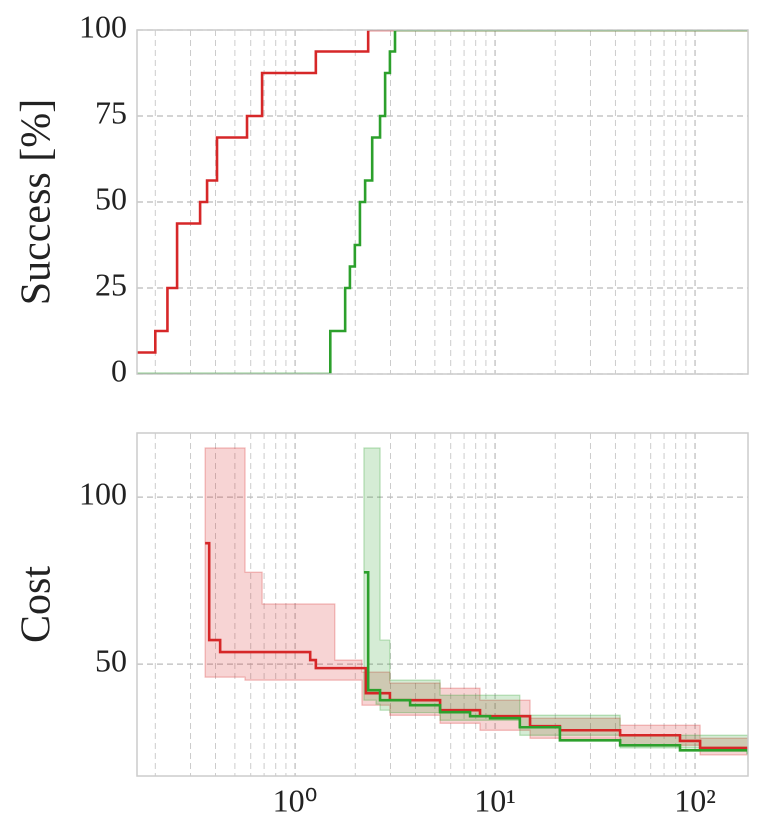  I want to click on x-tick-label: 10⁰, so click(295, 800).